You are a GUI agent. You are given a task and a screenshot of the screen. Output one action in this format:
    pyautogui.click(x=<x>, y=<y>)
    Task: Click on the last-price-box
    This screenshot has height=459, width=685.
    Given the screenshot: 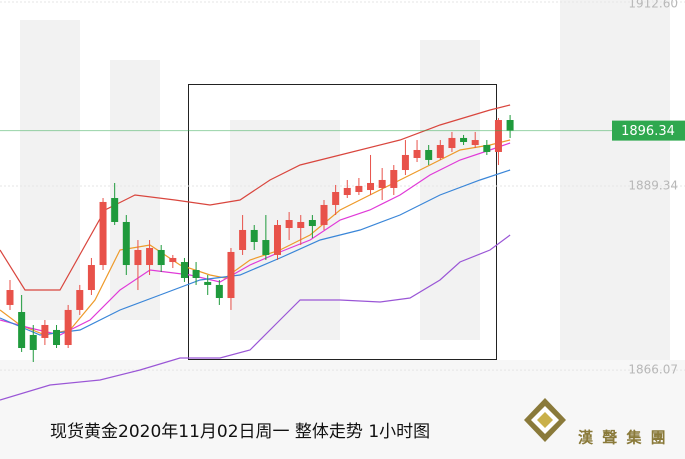 What is the action you would take?
    pyautogui.click(x=648, y=130)
    